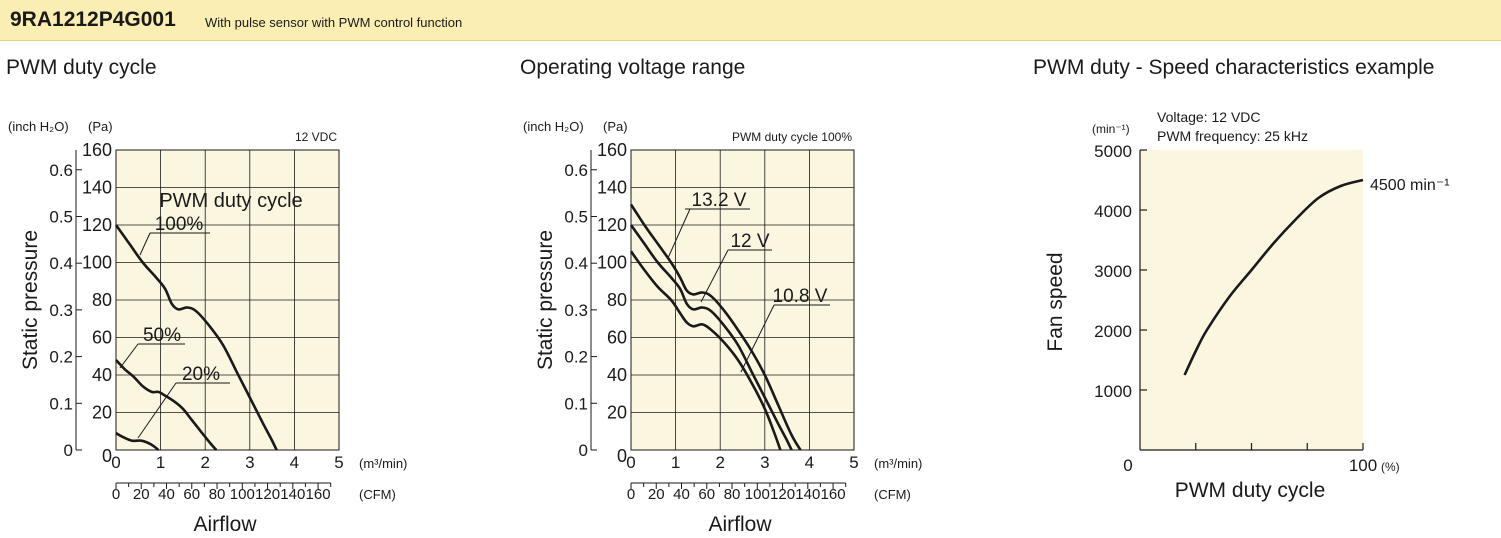  I want to click on chart2-y-unit: (min⁻¹), so click(1111, 129).